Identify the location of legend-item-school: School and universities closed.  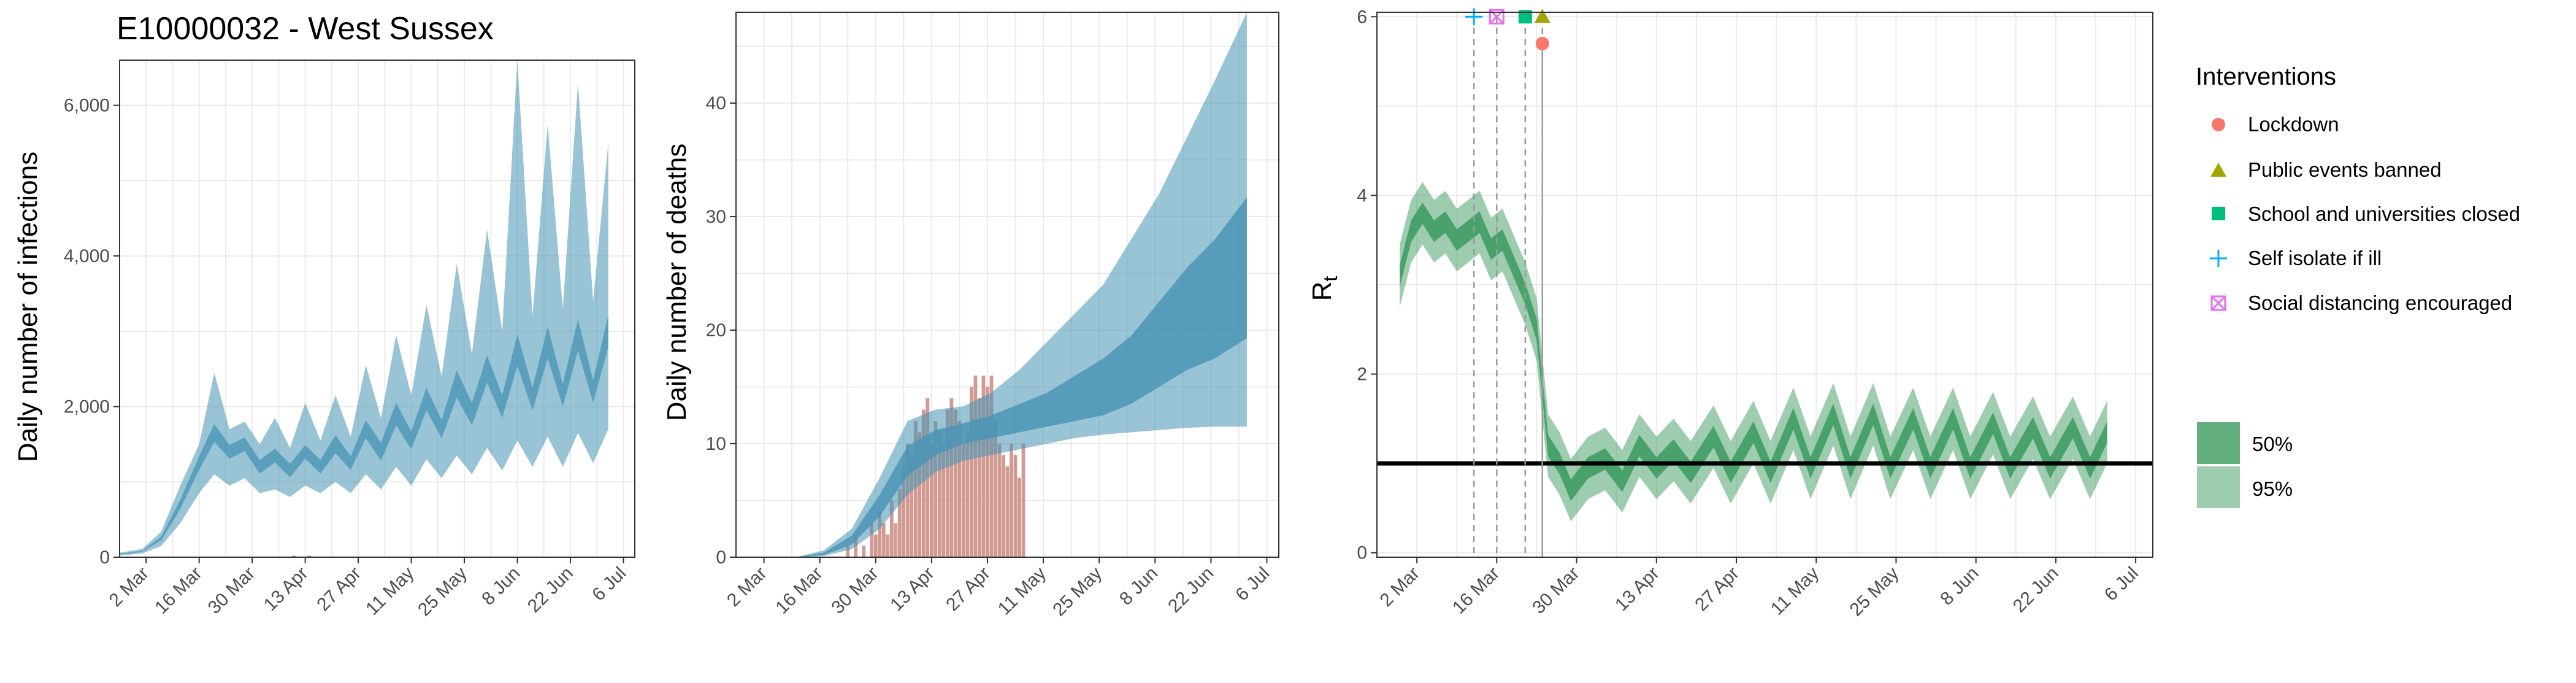
(2366, 214).